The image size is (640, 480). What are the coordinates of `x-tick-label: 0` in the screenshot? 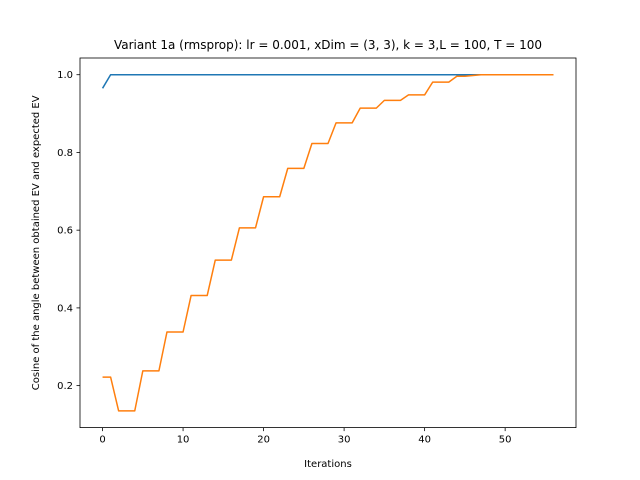 It's located at (102, 440).